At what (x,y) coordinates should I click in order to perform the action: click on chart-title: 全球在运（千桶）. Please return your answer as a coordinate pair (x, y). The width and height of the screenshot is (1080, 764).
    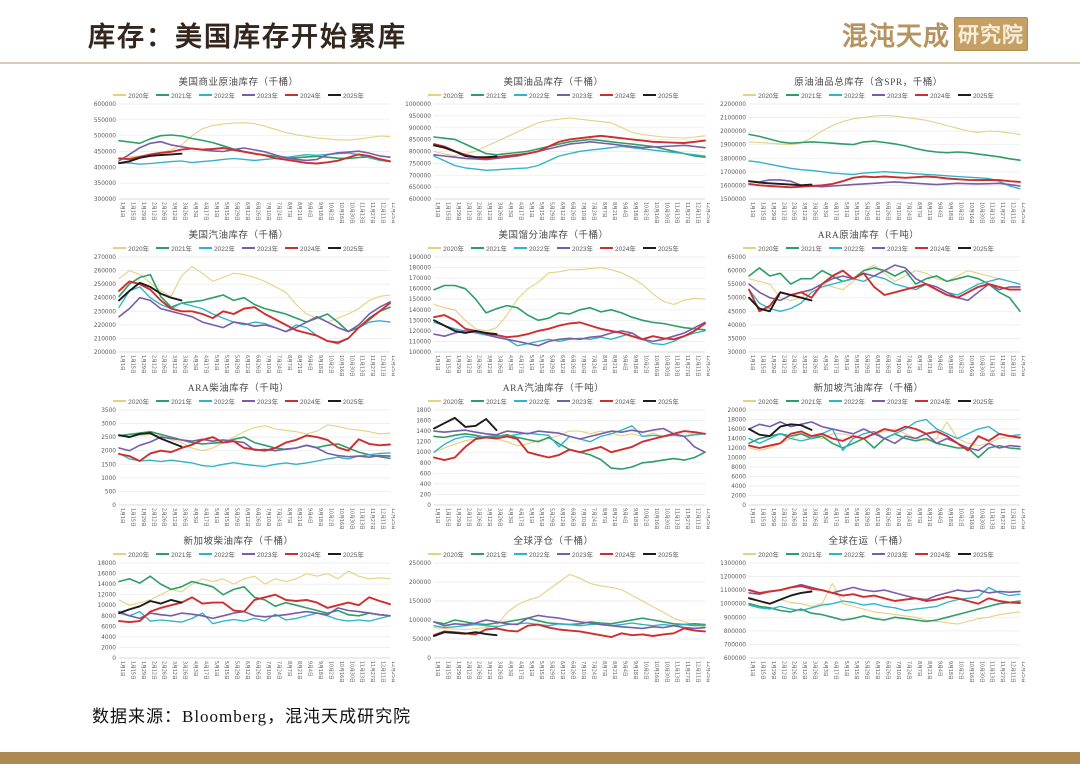
    Looking at the image, I should click on (868, 542).